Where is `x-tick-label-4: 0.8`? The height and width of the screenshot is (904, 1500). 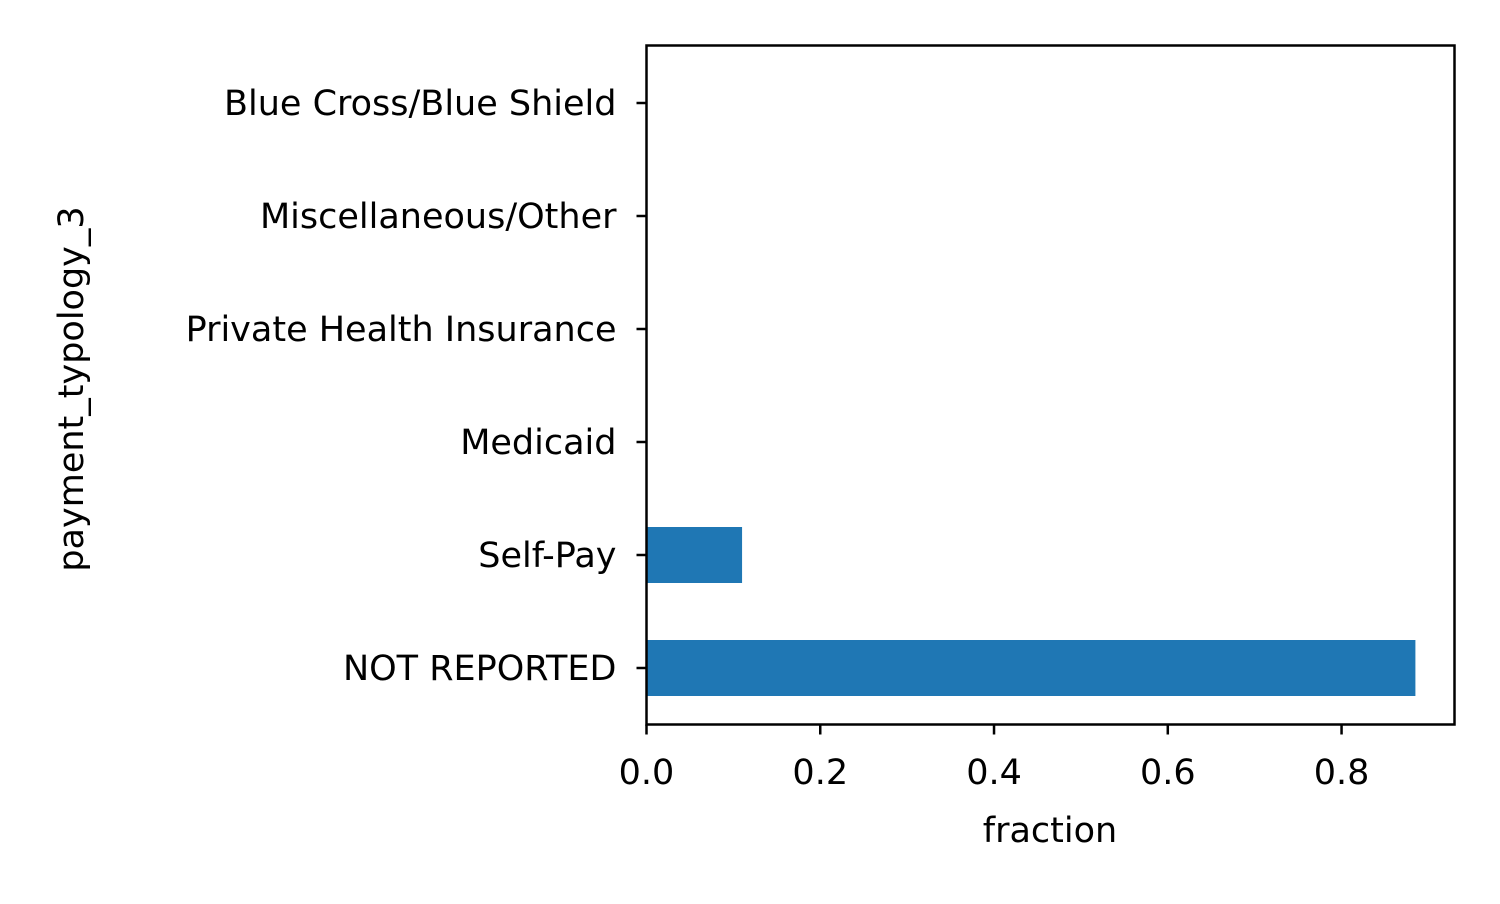
x-tick-label-4: 0.8 is located at coordinates (1342, 773).